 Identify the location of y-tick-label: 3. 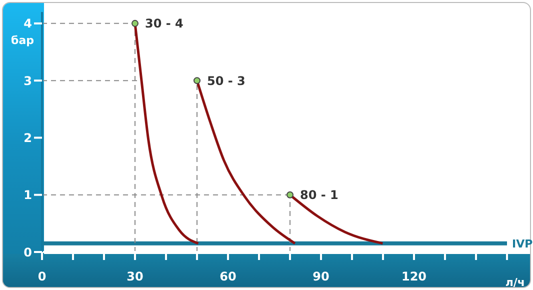
(28, 81).